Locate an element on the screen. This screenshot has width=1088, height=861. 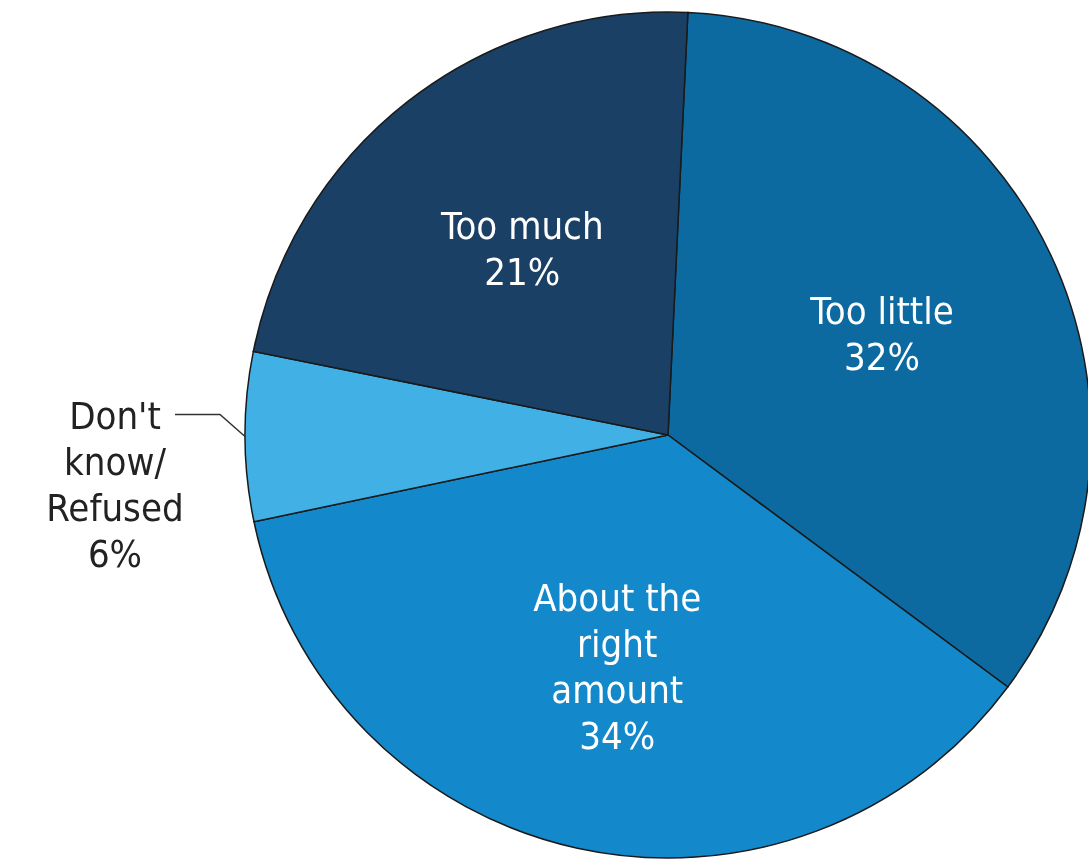
slice-label: Too little is located at coordinates (881, 311).